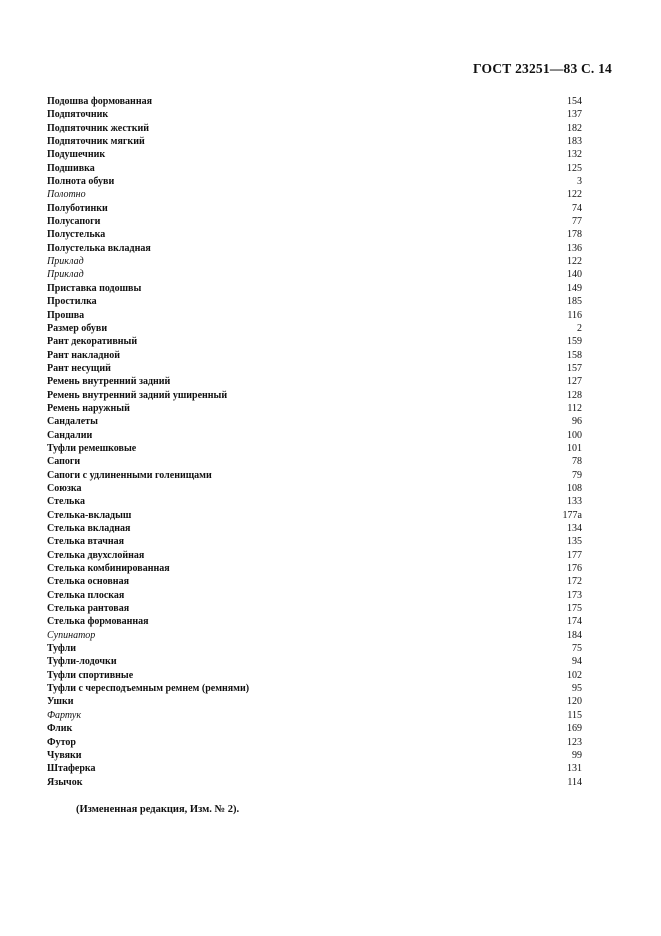  Describe the element at coordinates (314, 515) in the screenshot. I see `index-entry: Стелька-вкладыш 177а` at that location.